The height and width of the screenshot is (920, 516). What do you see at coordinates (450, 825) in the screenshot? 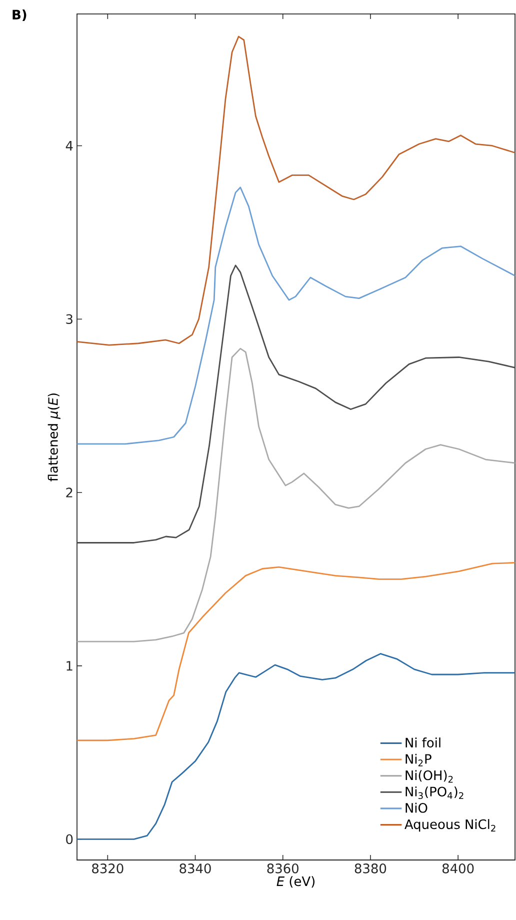
I see `legend-label: Aqueous NiCl$_{2}$` at bounding box center [450, 825].